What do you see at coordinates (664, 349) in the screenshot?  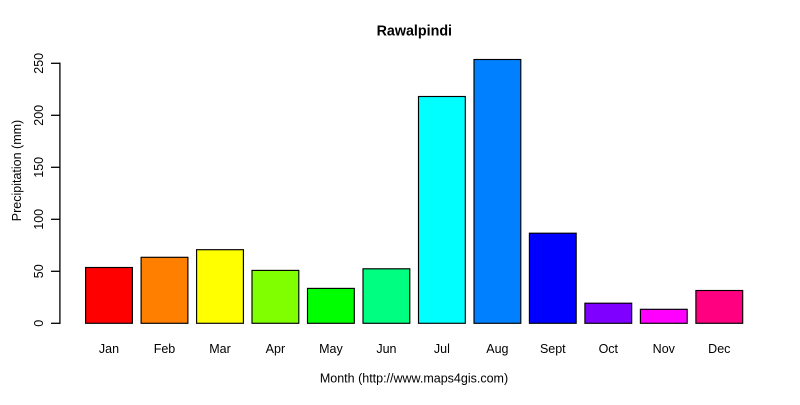 I see `svg-text: Nov` at bounding box center [664, 349].